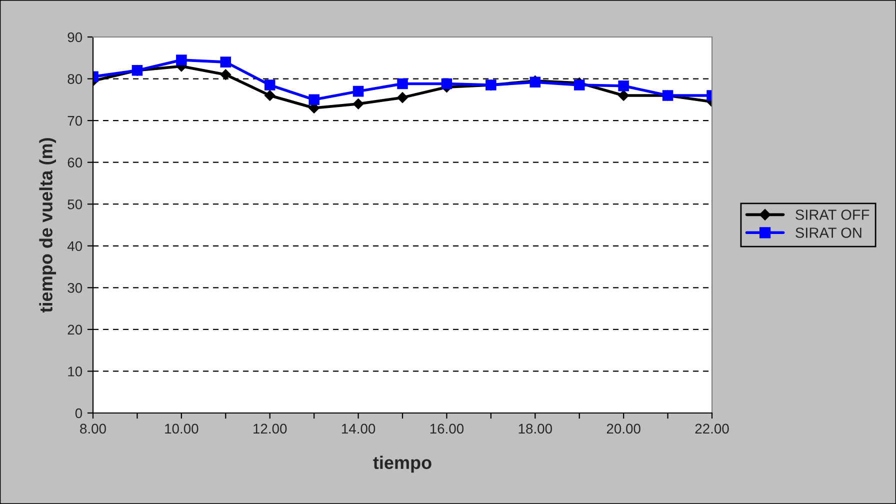 This screenshot has width=896, height=504. Describe the element at coordinates (75, 163) in the screenshot. I see `y-tick-label: 60` at that location.